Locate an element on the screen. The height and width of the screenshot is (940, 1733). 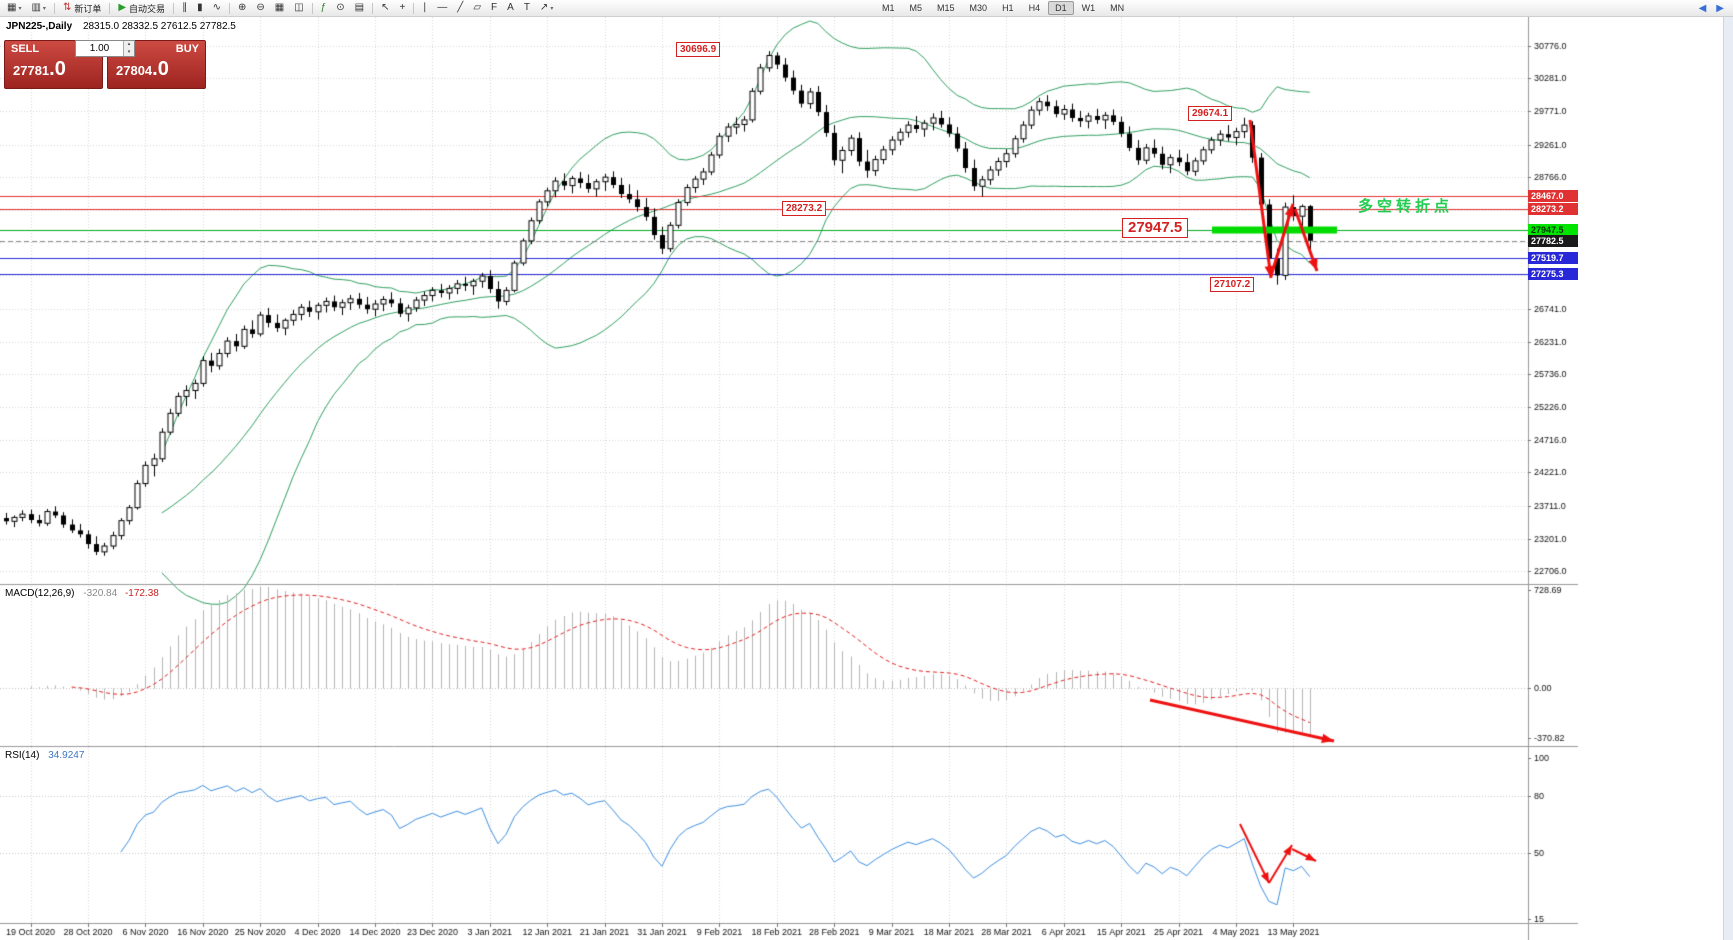
new-order-button: ⇅ is located at coordinates (67, 7).